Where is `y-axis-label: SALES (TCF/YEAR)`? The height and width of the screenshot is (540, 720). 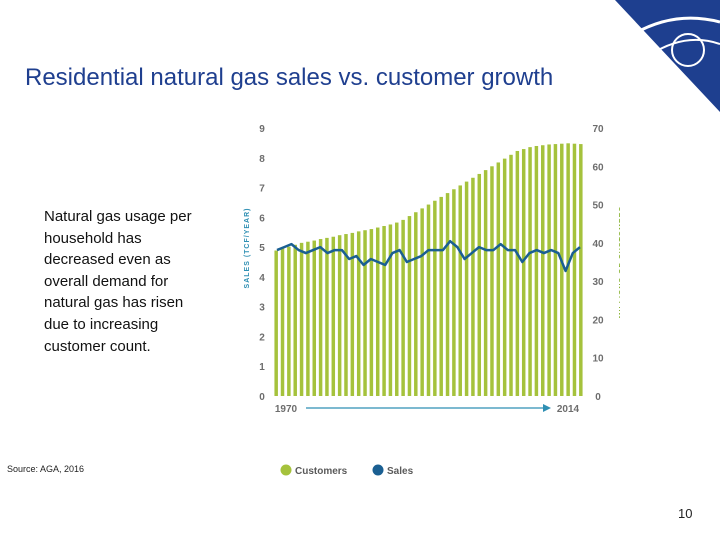 y-axis-label: SALES (TCF/YEAR) is located at coordinates (247, 248).